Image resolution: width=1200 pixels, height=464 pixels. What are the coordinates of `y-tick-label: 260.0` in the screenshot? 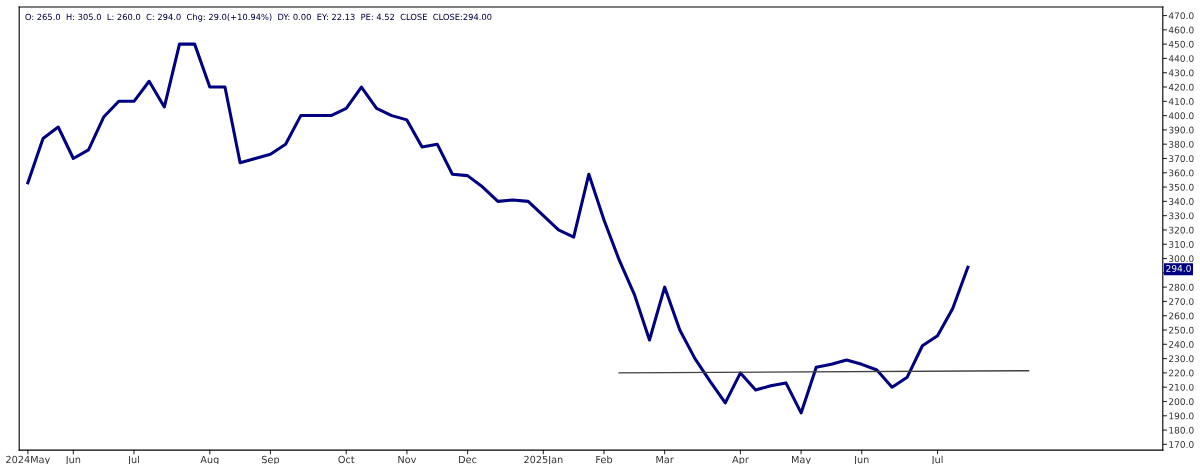 It's located at (1181, 316).